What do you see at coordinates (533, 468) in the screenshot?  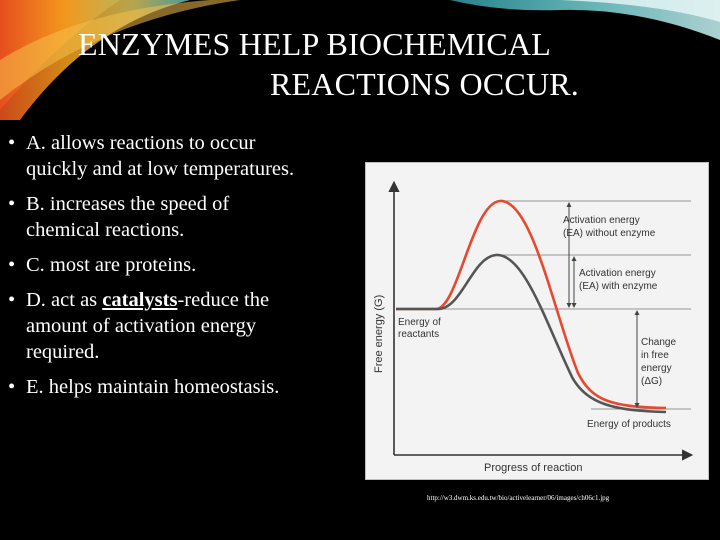 I see `x-axis-label: Progress of reaction` at bounding box center [533, 468].